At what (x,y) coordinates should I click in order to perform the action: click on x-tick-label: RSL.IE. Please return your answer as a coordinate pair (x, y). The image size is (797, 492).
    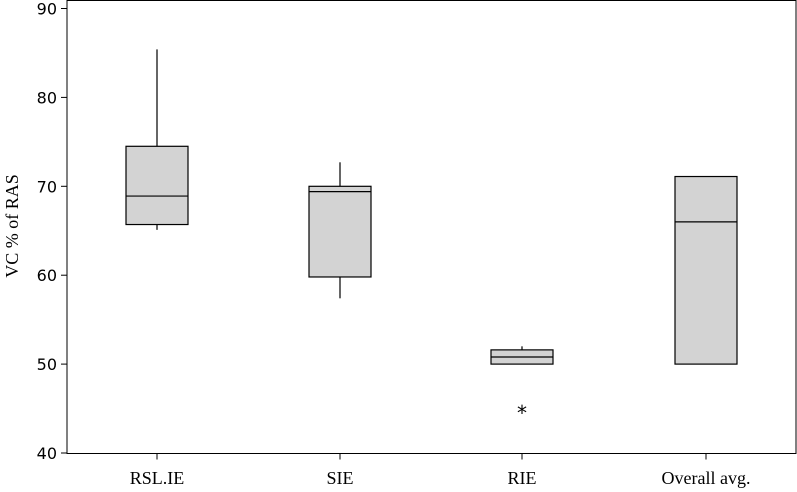
    Looking at the image, I should click on (157, 478).